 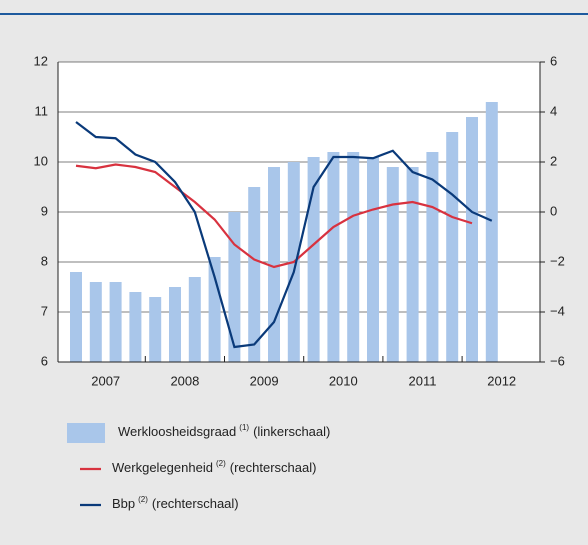 I want to click on y2-tick-label: −2, so click(x=557, y=260).